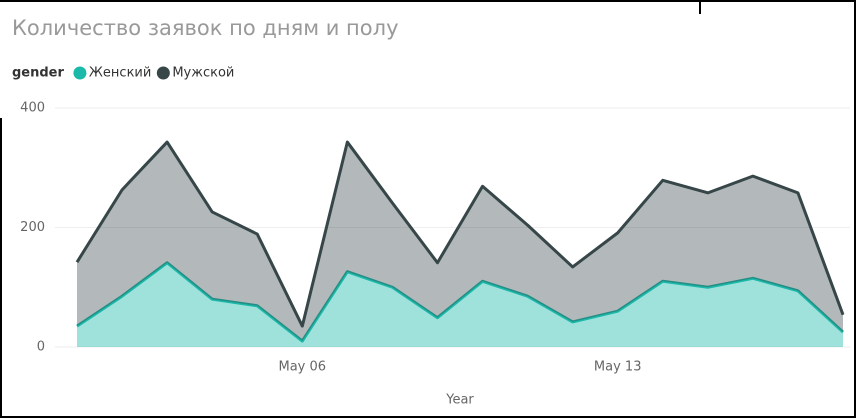 The width and height of the screenshot is (856, 418). I want to click on y-tick-label: 200, so click(32, 227).